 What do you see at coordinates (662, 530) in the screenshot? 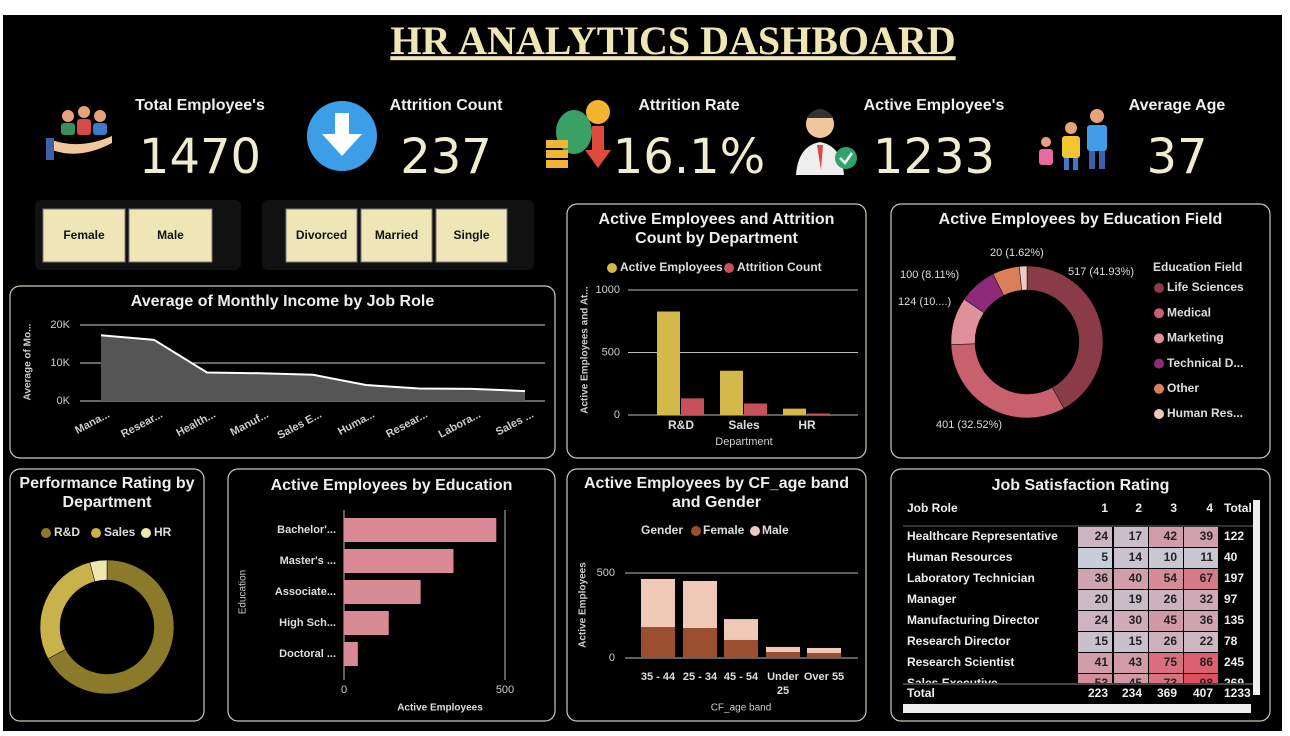
I see `legend-title: Gender` at bounding box center [662, 530].